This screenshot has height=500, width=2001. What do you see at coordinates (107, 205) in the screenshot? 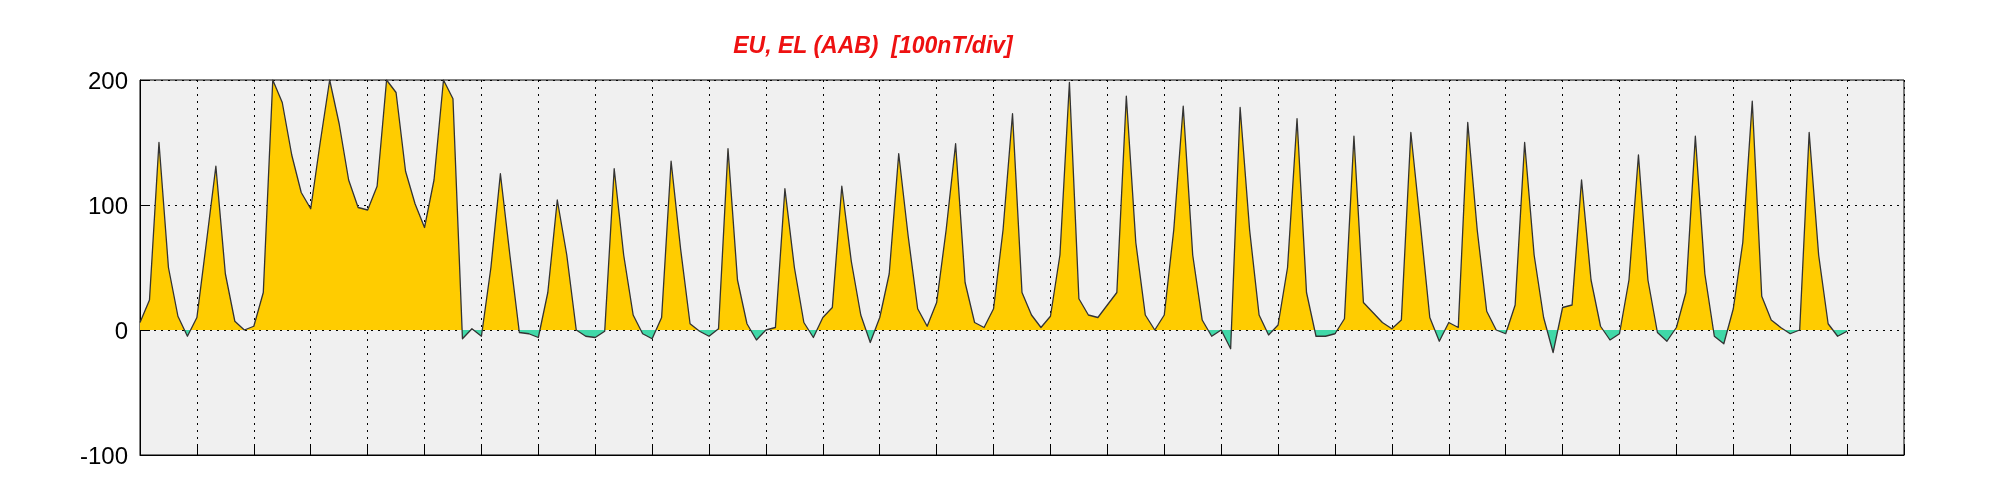
I see `y-tick-label: 100` at bounding box center [107, 205].